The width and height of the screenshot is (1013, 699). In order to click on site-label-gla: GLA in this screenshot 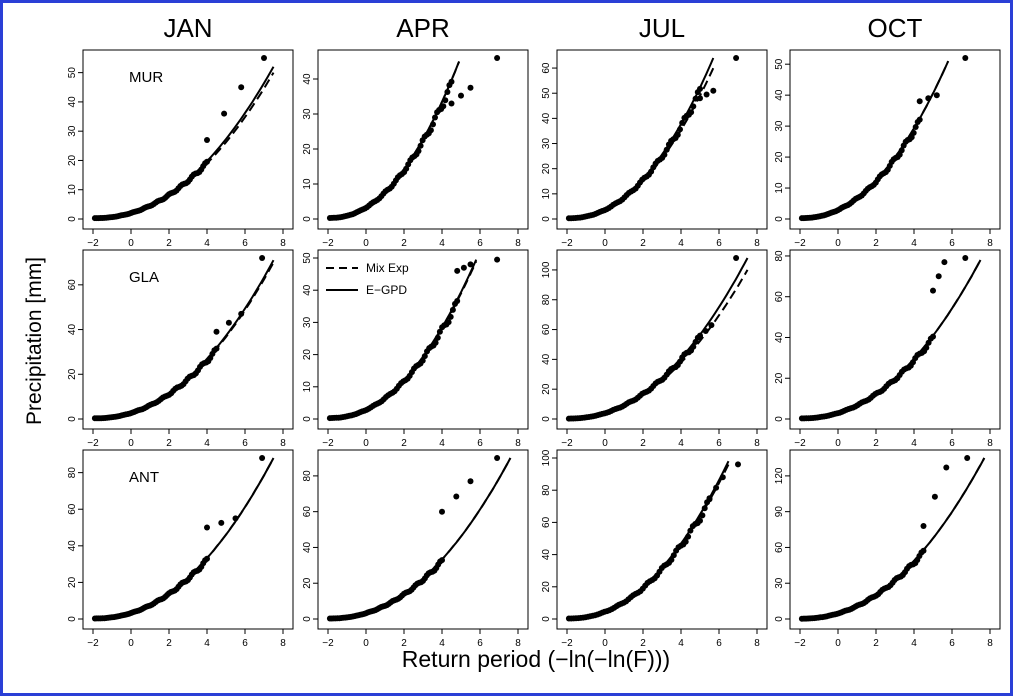, I will do `click(144, 277)`.